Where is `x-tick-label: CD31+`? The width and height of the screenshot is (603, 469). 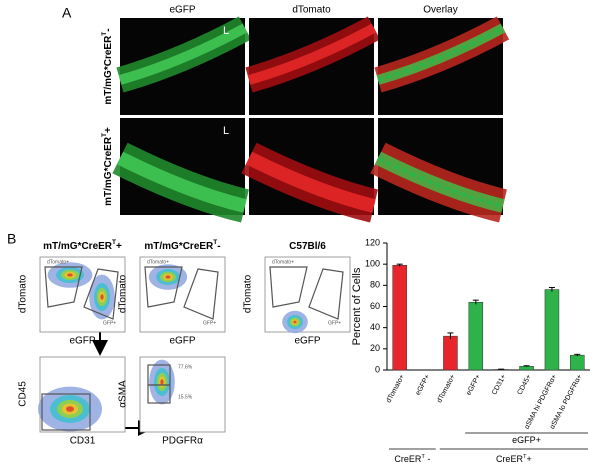
x-tick-label: CD31+ is located at coordinates (499, 385).